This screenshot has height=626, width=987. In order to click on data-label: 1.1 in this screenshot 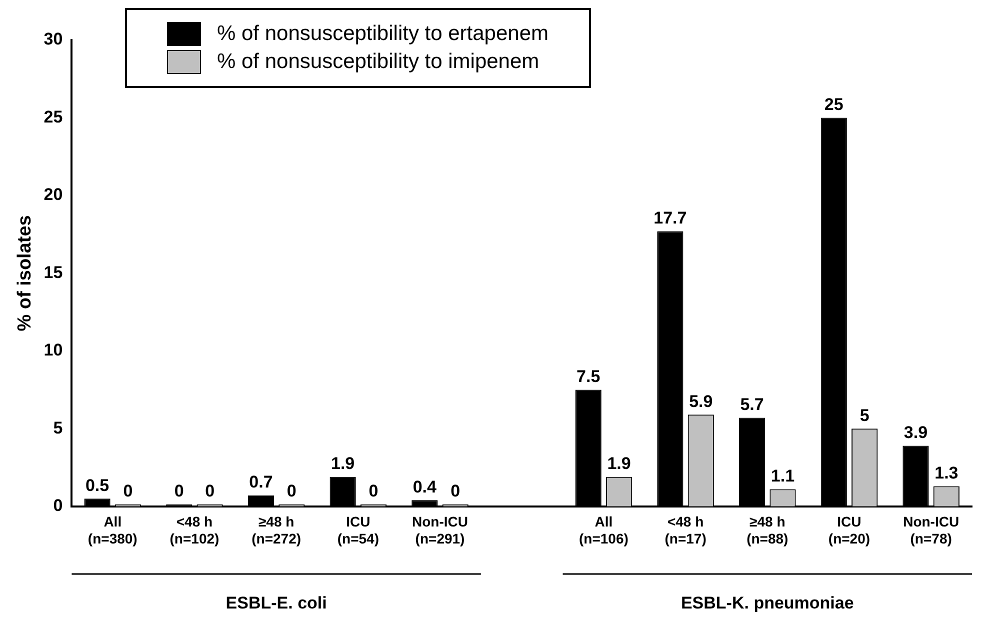, I will do `click(782, 476)`.